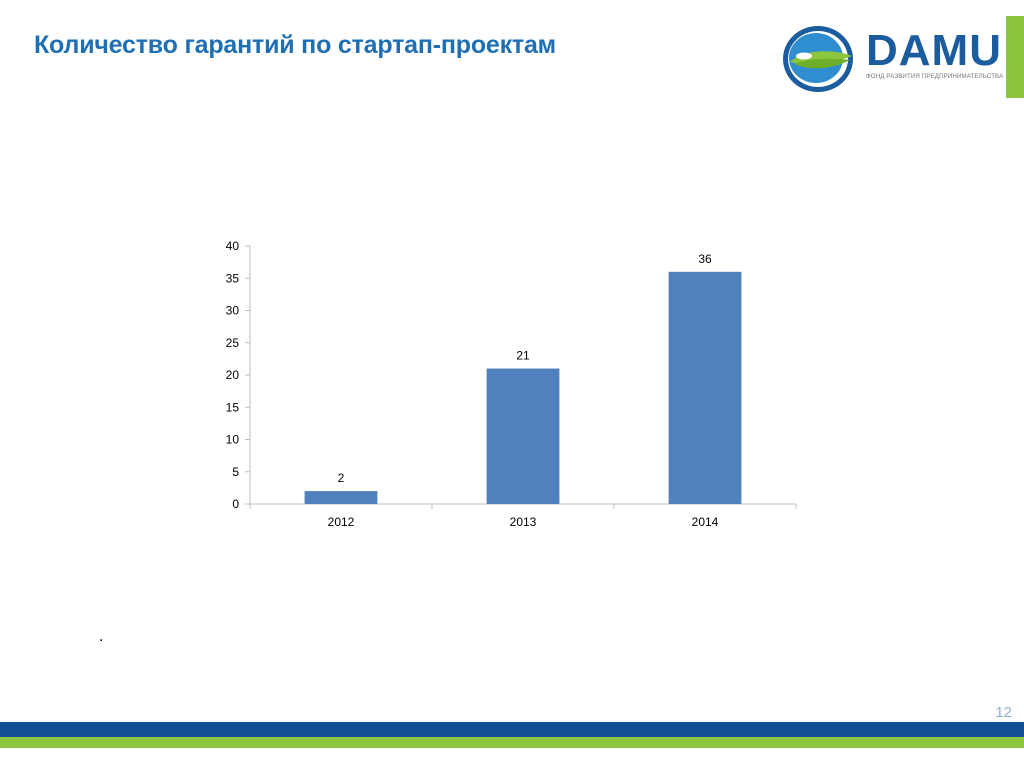  I want to click on y-tick-label: 30, so click(233, 311).